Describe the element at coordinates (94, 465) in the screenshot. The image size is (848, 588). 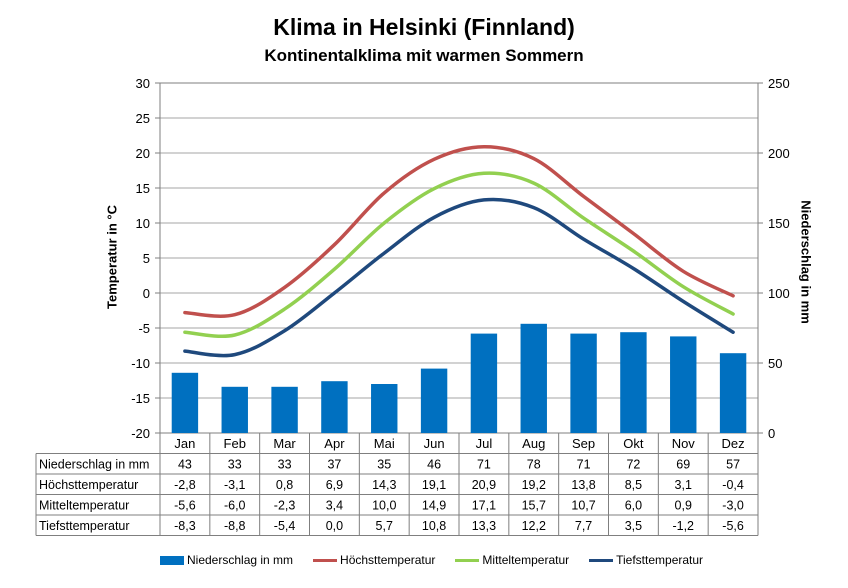
I see `table-row-label: Niederschlag in mm` at that location.